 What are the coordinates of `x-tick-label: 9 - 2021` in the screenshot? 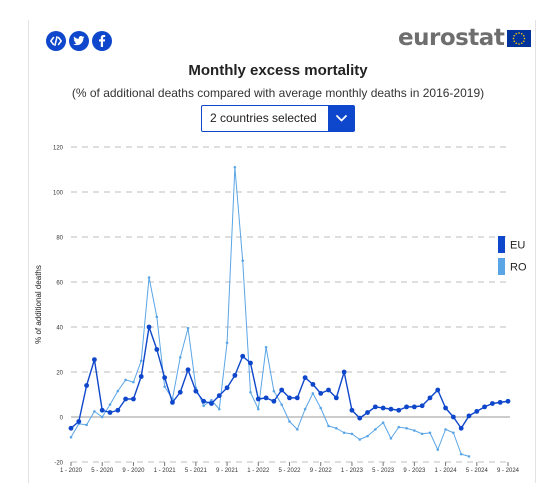 It's located at (227, 471).